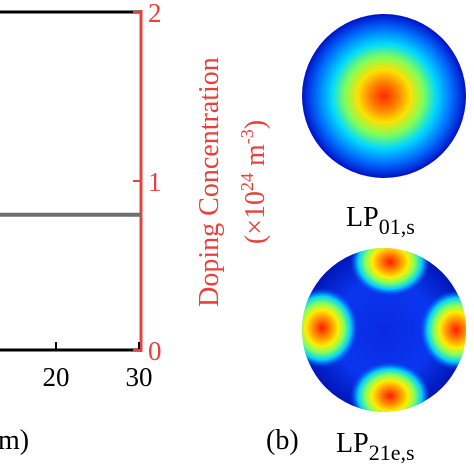  What do you see at coordinates (247, 182) in the screenshot?
I see `y2-label-exp: 24` at bounding box center [247, 182].